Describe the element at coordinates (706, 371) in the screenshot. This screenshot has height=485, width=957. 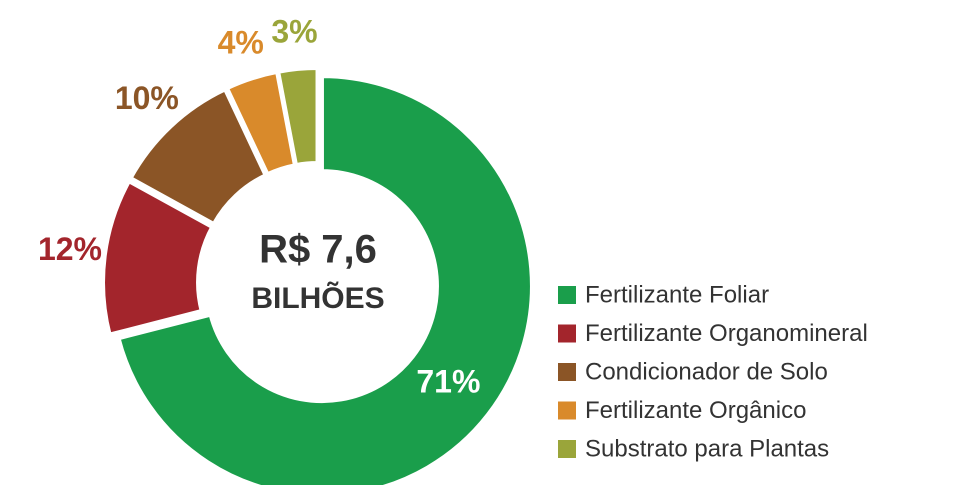
I see `legend-label: Condicionador de Solo` at that location.